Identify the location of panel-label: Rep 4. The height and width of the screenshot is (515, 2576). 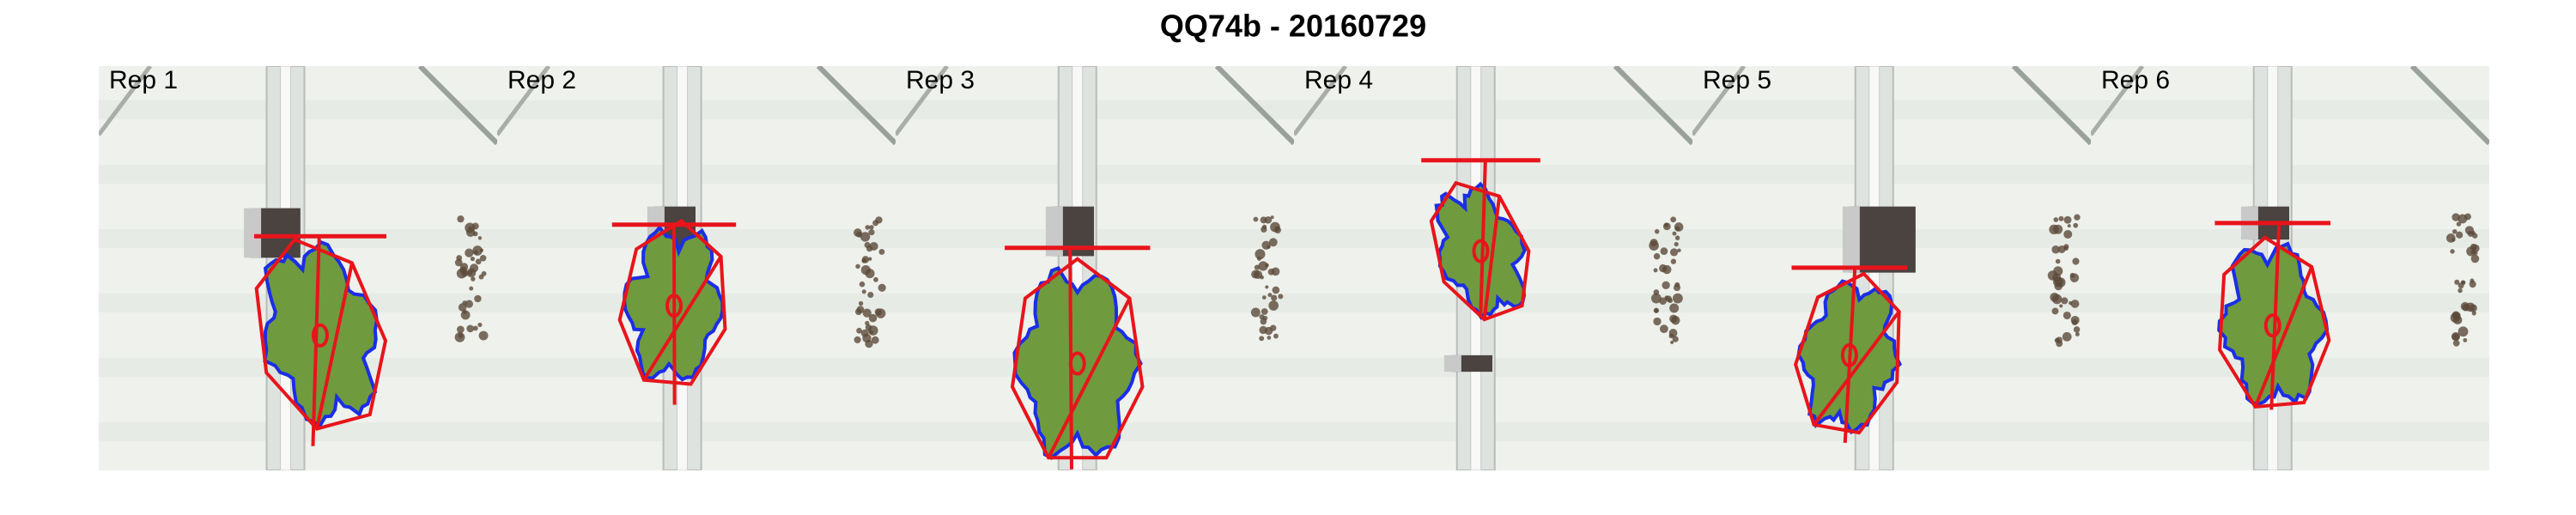
(1338, 80).